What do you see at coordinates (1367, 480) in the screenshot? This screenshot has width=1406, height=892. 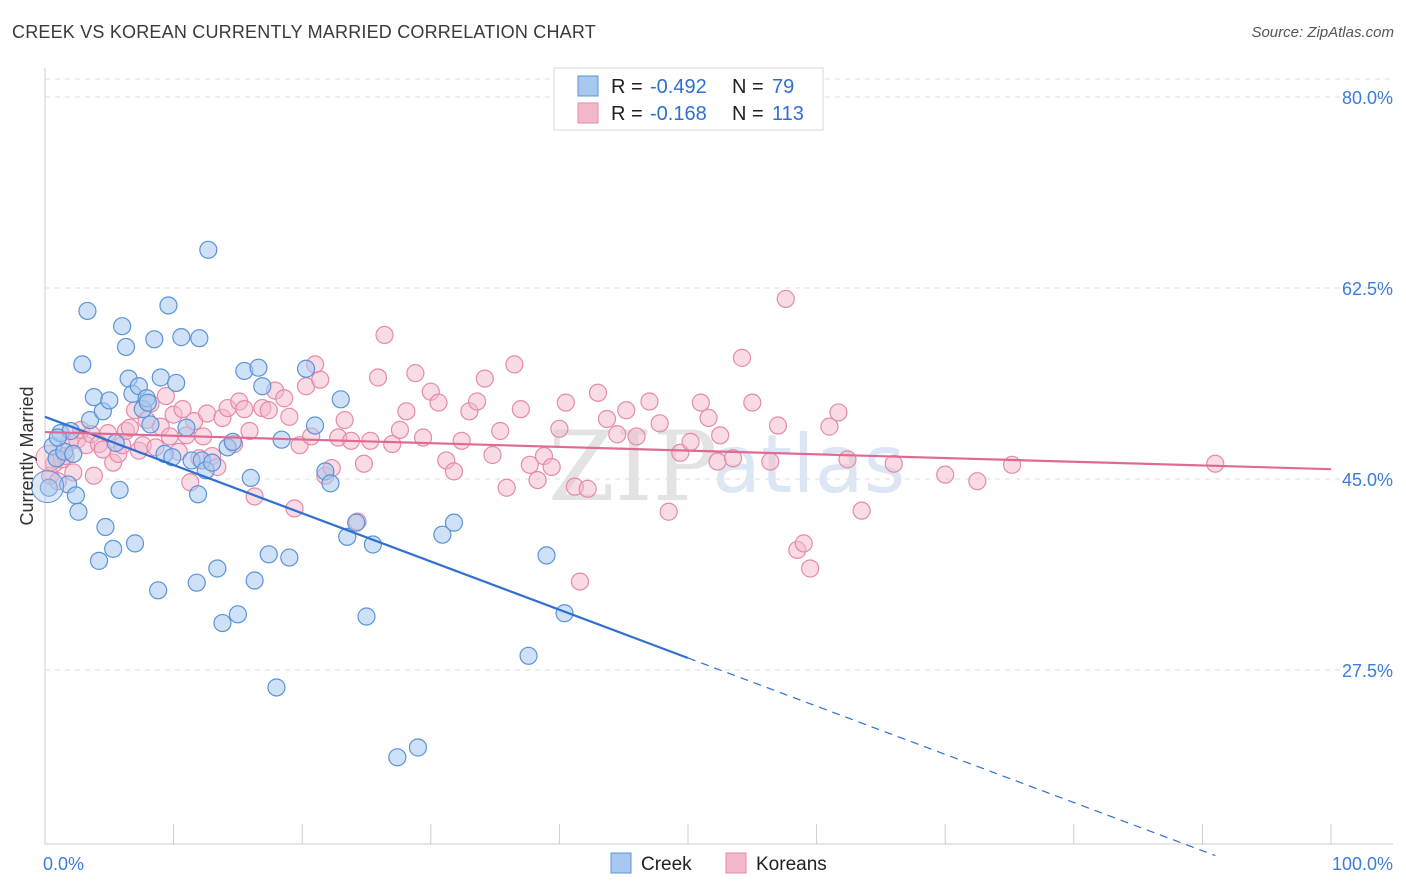 I see `y-tick-label-1: 45.0%` at bounding box center [1367, 480].